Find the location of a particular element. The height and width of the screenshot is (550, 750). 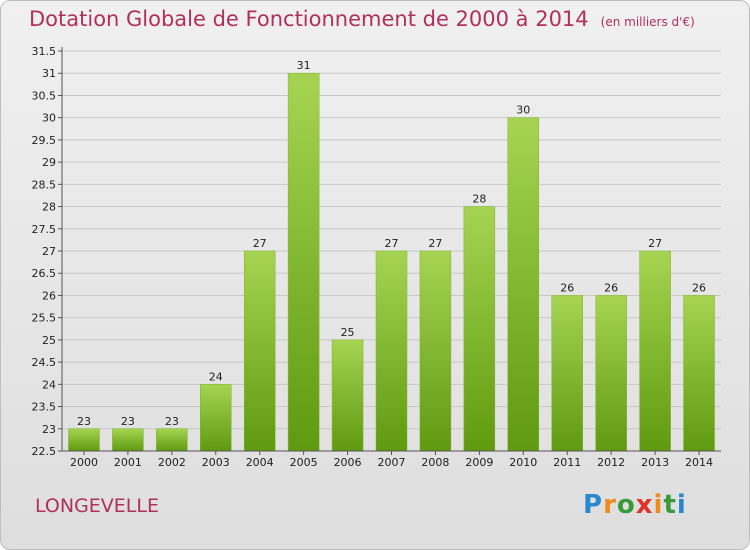

x-tick-label: 2005 is located at coordinates (304, 462).